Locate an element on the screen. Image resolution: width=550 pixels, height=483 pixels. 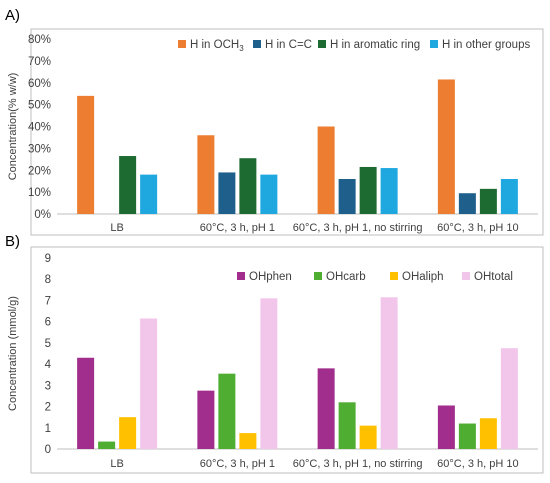
y-tick-label: 9 is located at coordinates (48, 259).